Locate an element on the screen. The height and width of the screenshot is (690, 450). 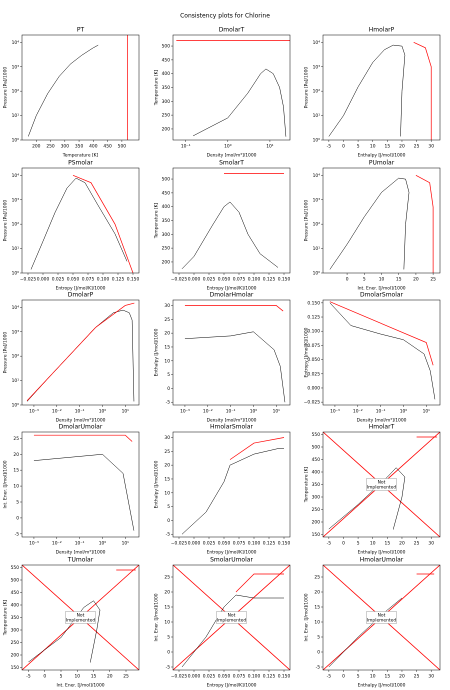
subplot-title: HmolarT is located at coordinates (382, 427).